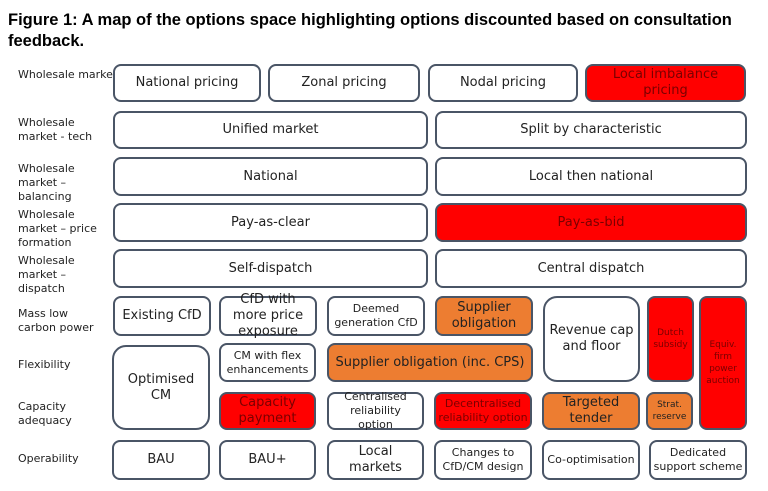  What do you see at coordinates (57, 228) in the screenshot?
I see `row-label: Wholesale market – price formation` at bounding box center [57, 228].